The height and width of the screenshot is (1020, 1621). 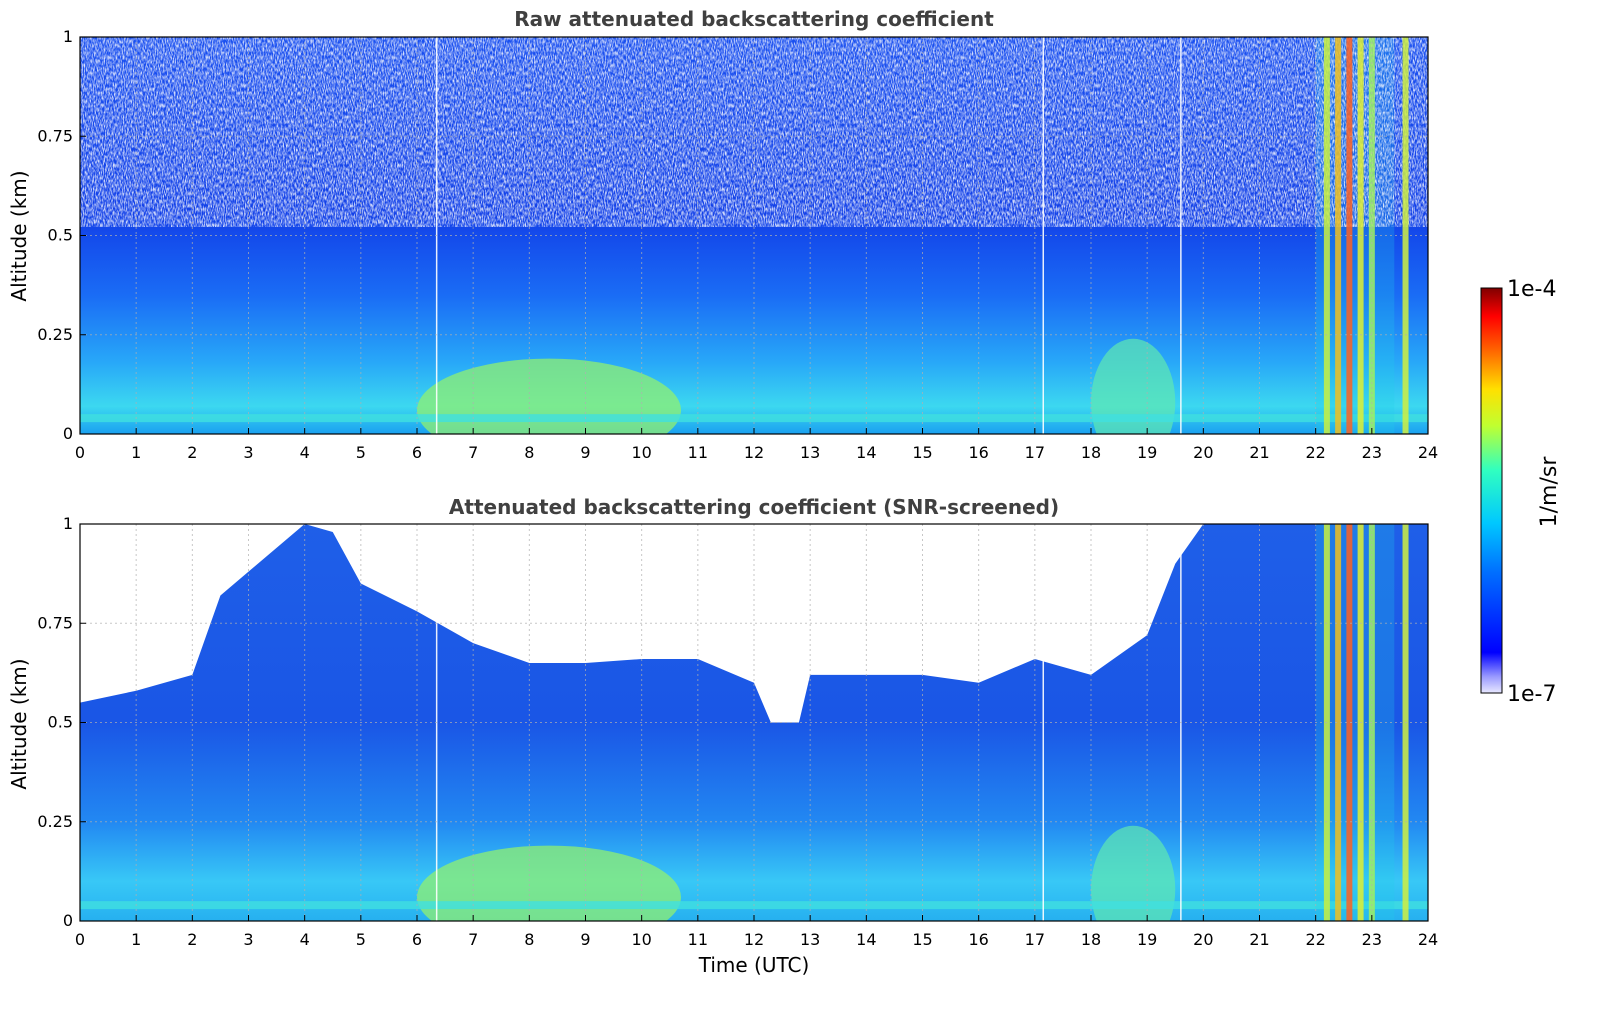 I want to click on colorbar-gradient, so click(x=1491, y=490).